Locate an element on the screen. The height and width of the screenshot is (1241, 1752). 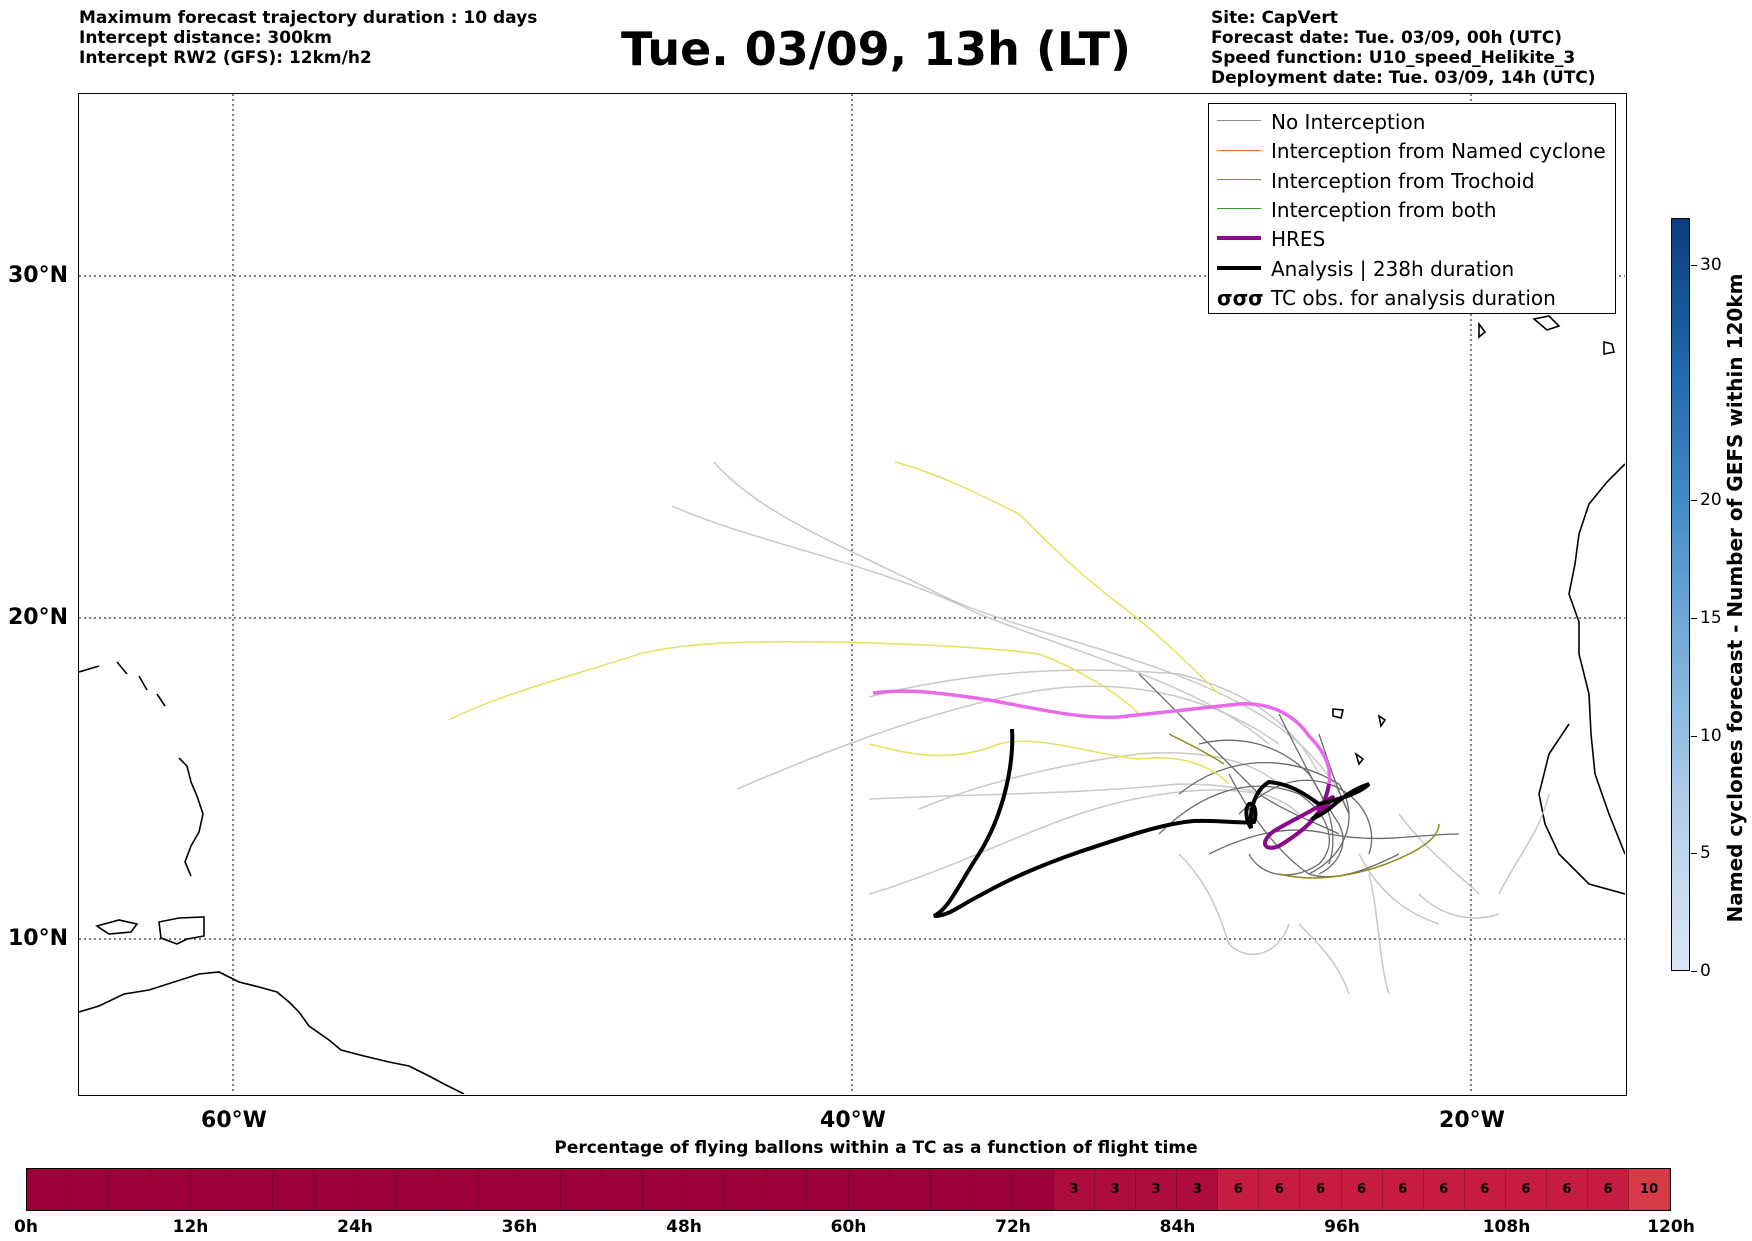
coast-trinidad is located at coordinates (181, 930).